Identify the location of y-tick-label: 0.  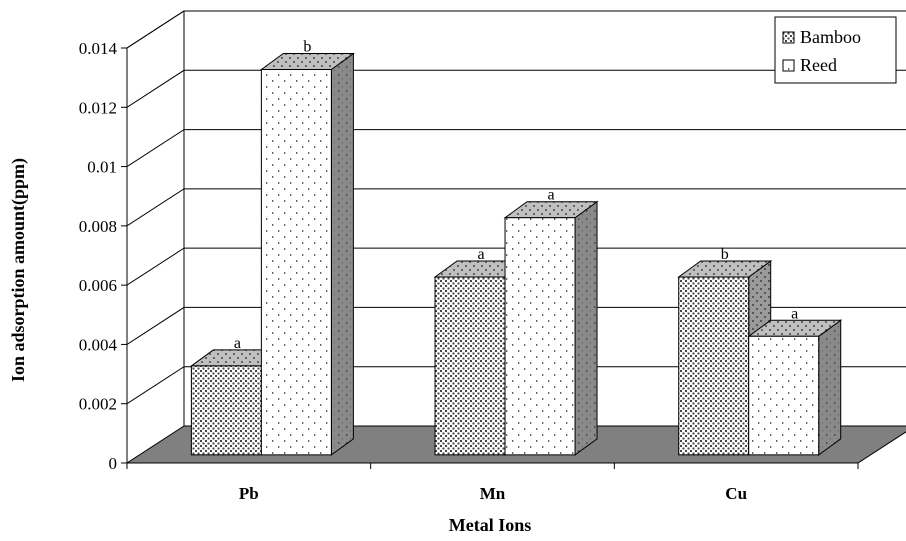
(113, 463).